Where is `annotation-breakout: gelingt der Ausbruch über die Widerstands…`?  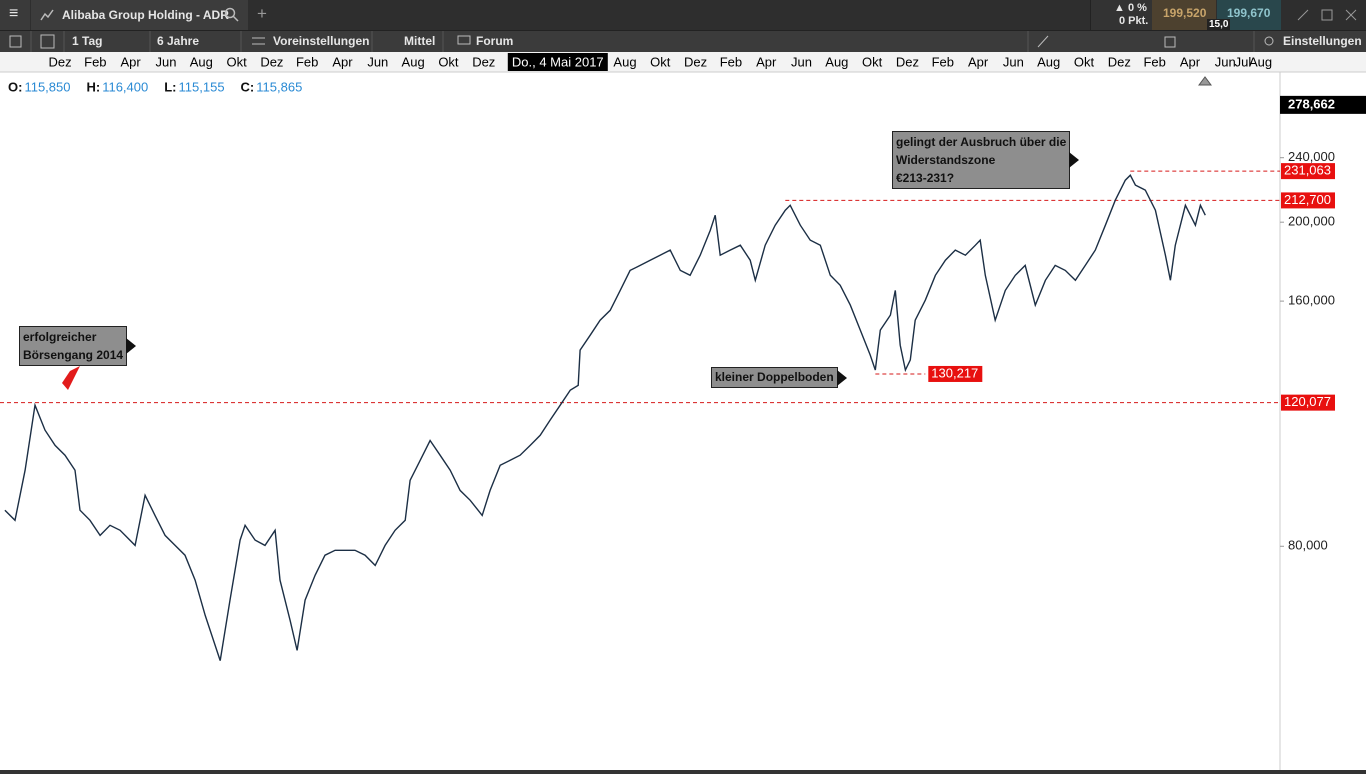
annotation-breakout: gelingt der Ausbruch über die Widerstands… is located at coordinates (986, 160).